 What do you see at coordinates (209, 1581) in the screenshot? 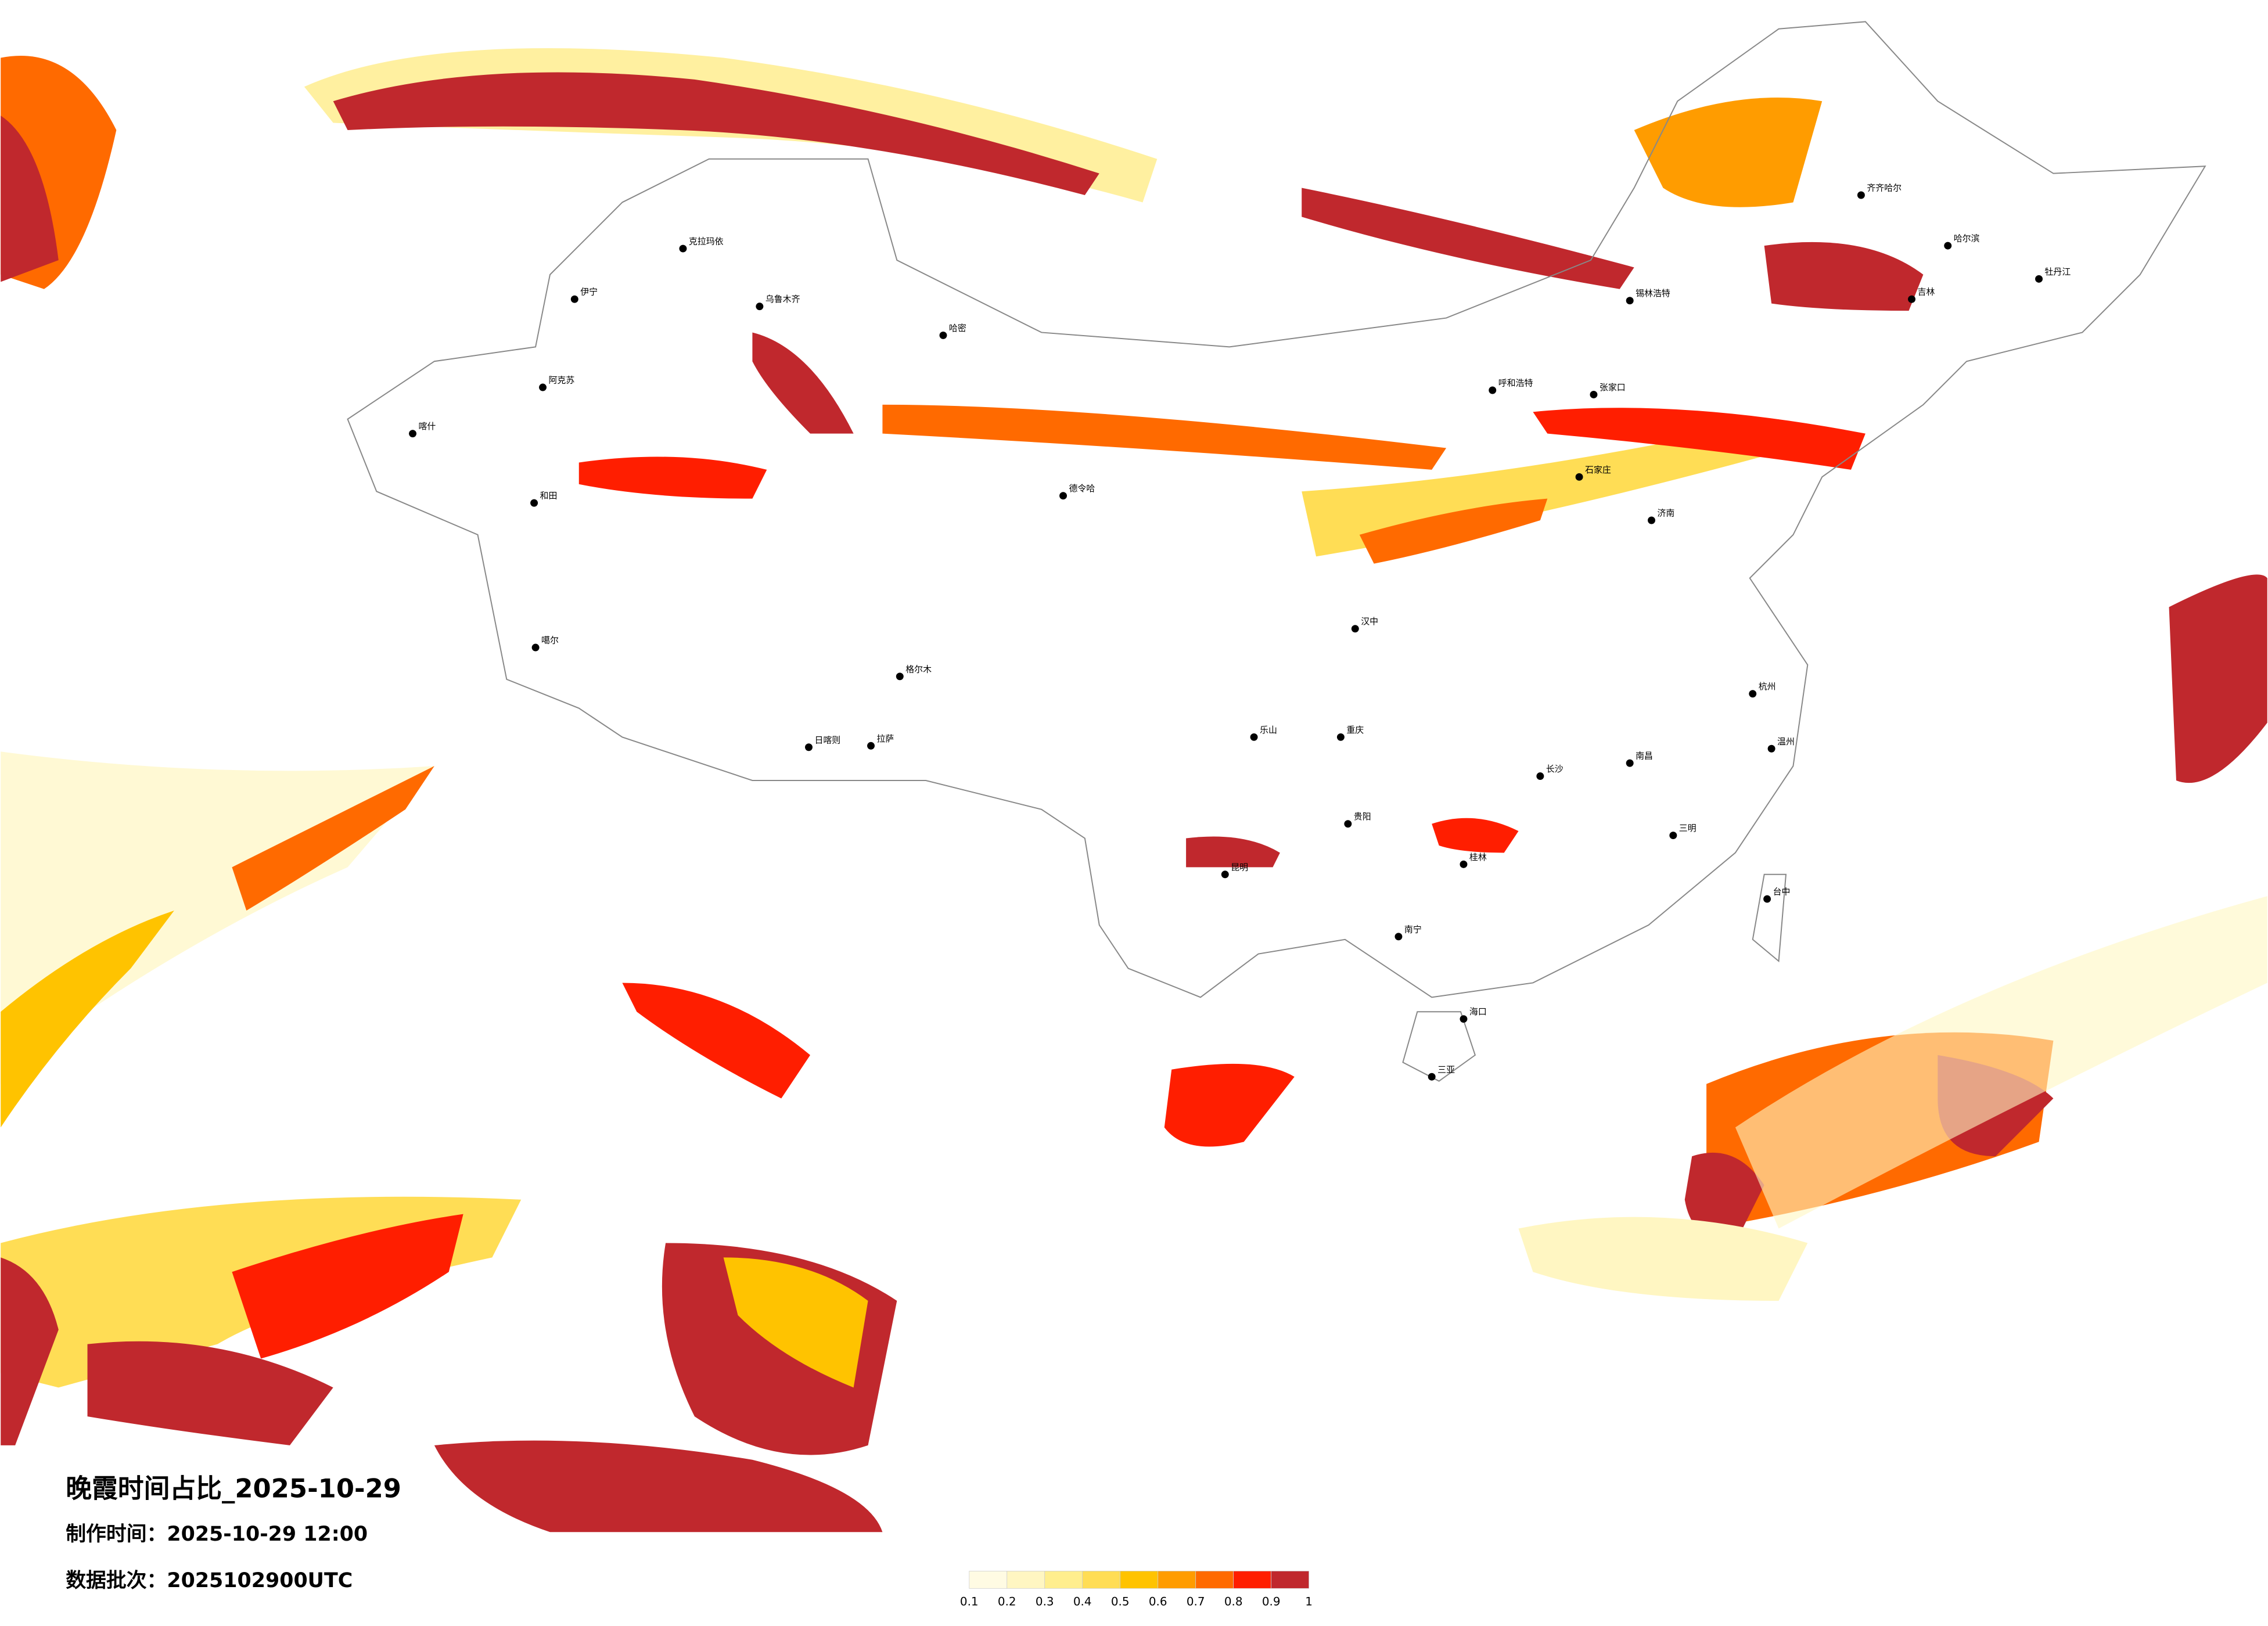
I see `batch: 数据批次：2025102900UTC` at bounding box center [209, 1581].